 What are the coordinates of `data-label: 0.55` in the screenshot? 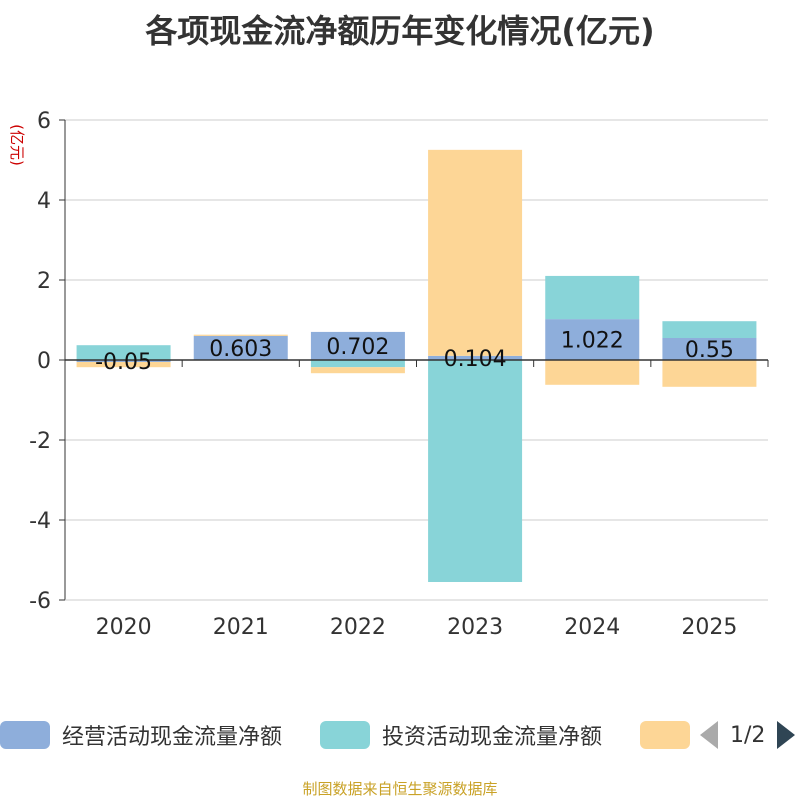 It's located at (709, 350).